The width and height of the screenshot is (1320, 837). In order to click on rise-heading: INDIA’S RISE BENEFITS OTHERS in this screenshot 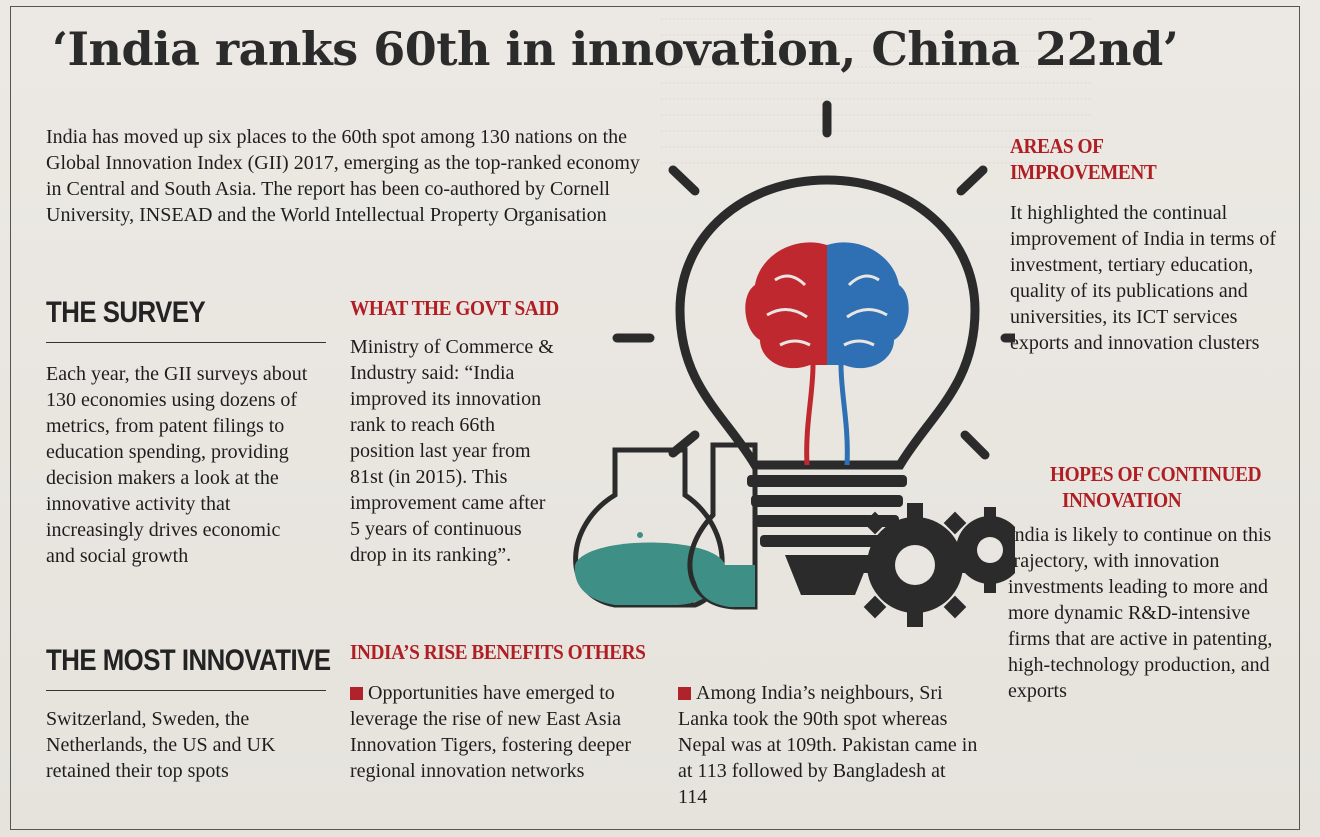, I will do `click(498, 652)`.